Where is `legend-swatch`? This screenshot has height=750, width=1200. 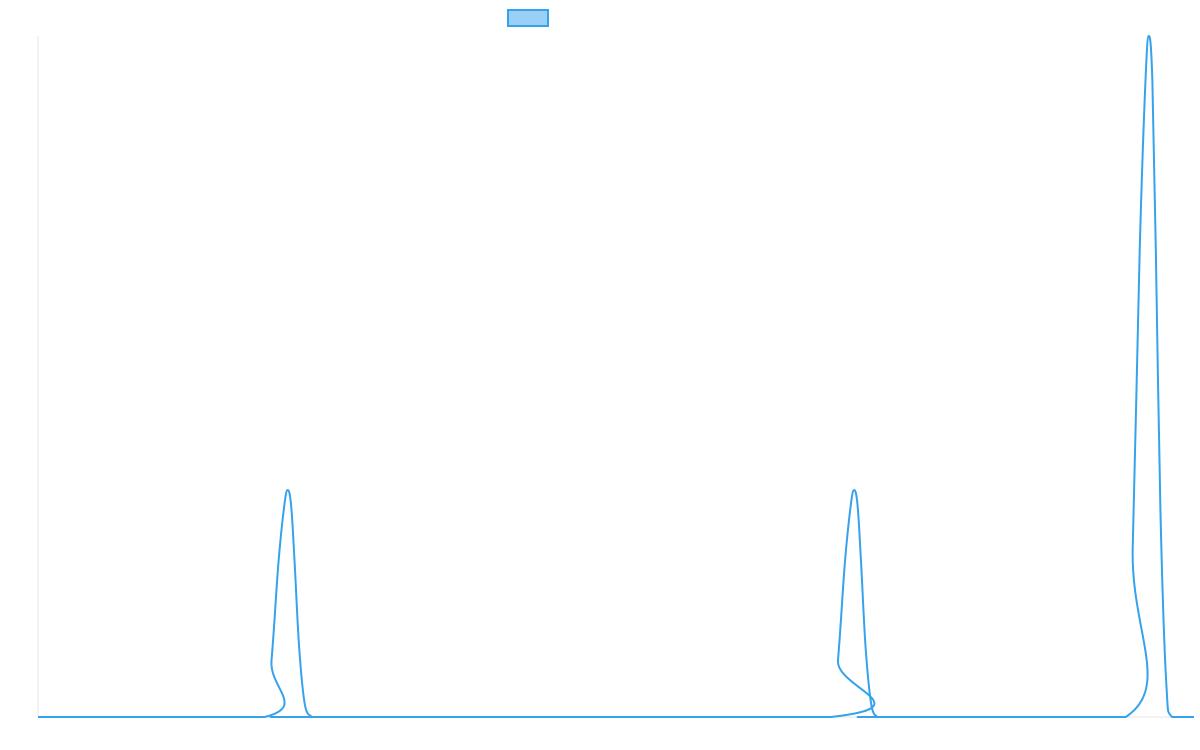
legend-swatch is located at coordinates (528, 18).